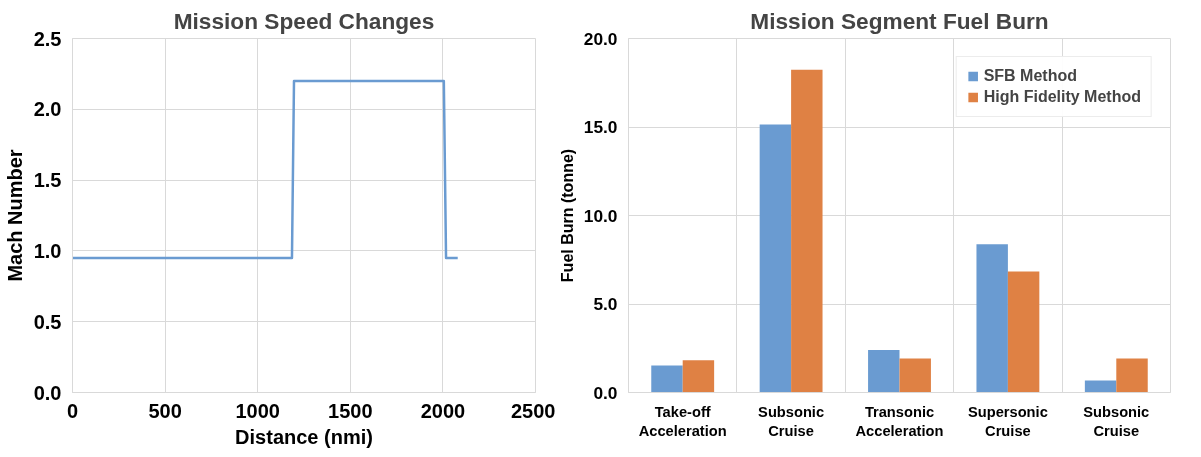 The width and height of the screenshot is (1201, 457). What do you see at coordinates (443, 410) in the screenshot?
I see `x-tick-label: 2000` at bounding box center [443, 410].